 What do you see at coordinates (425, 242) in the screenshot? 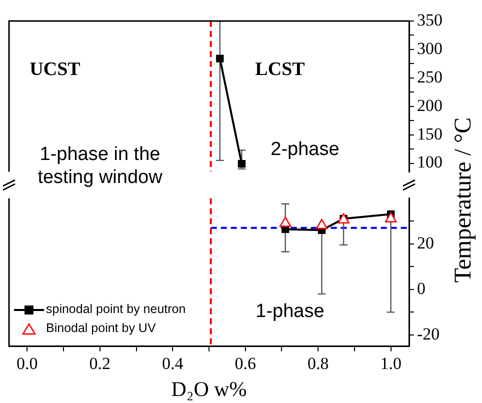
I see `y-tick-label: 20` at bounding box center [425, 242].